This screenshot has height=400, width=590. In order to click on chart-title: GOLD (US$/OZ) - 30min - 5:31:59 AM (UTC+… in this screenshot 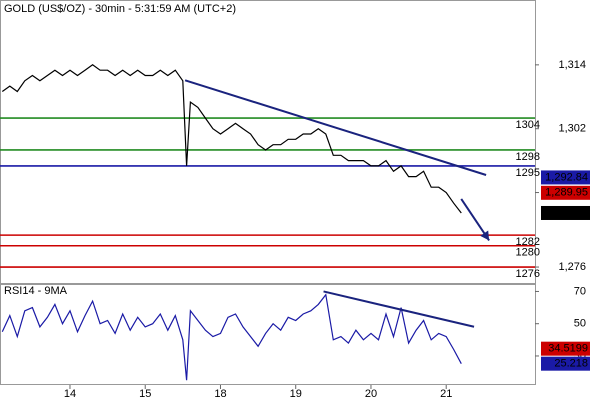, I will do `click(120, 9)`.